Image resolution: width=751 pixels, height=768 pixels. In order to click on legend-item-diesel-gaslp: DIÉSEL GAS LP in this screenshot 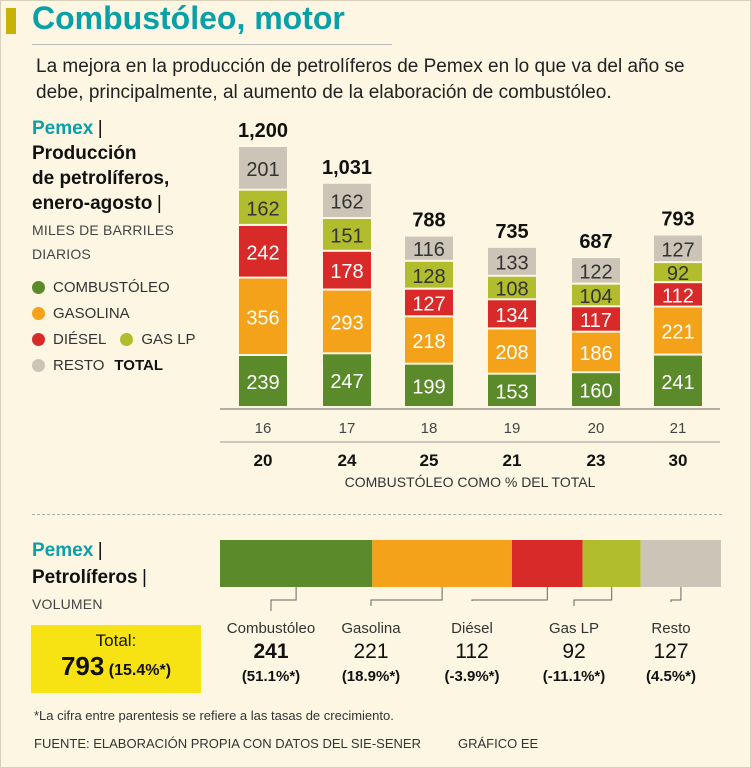, I will do `click(114, 339)`.